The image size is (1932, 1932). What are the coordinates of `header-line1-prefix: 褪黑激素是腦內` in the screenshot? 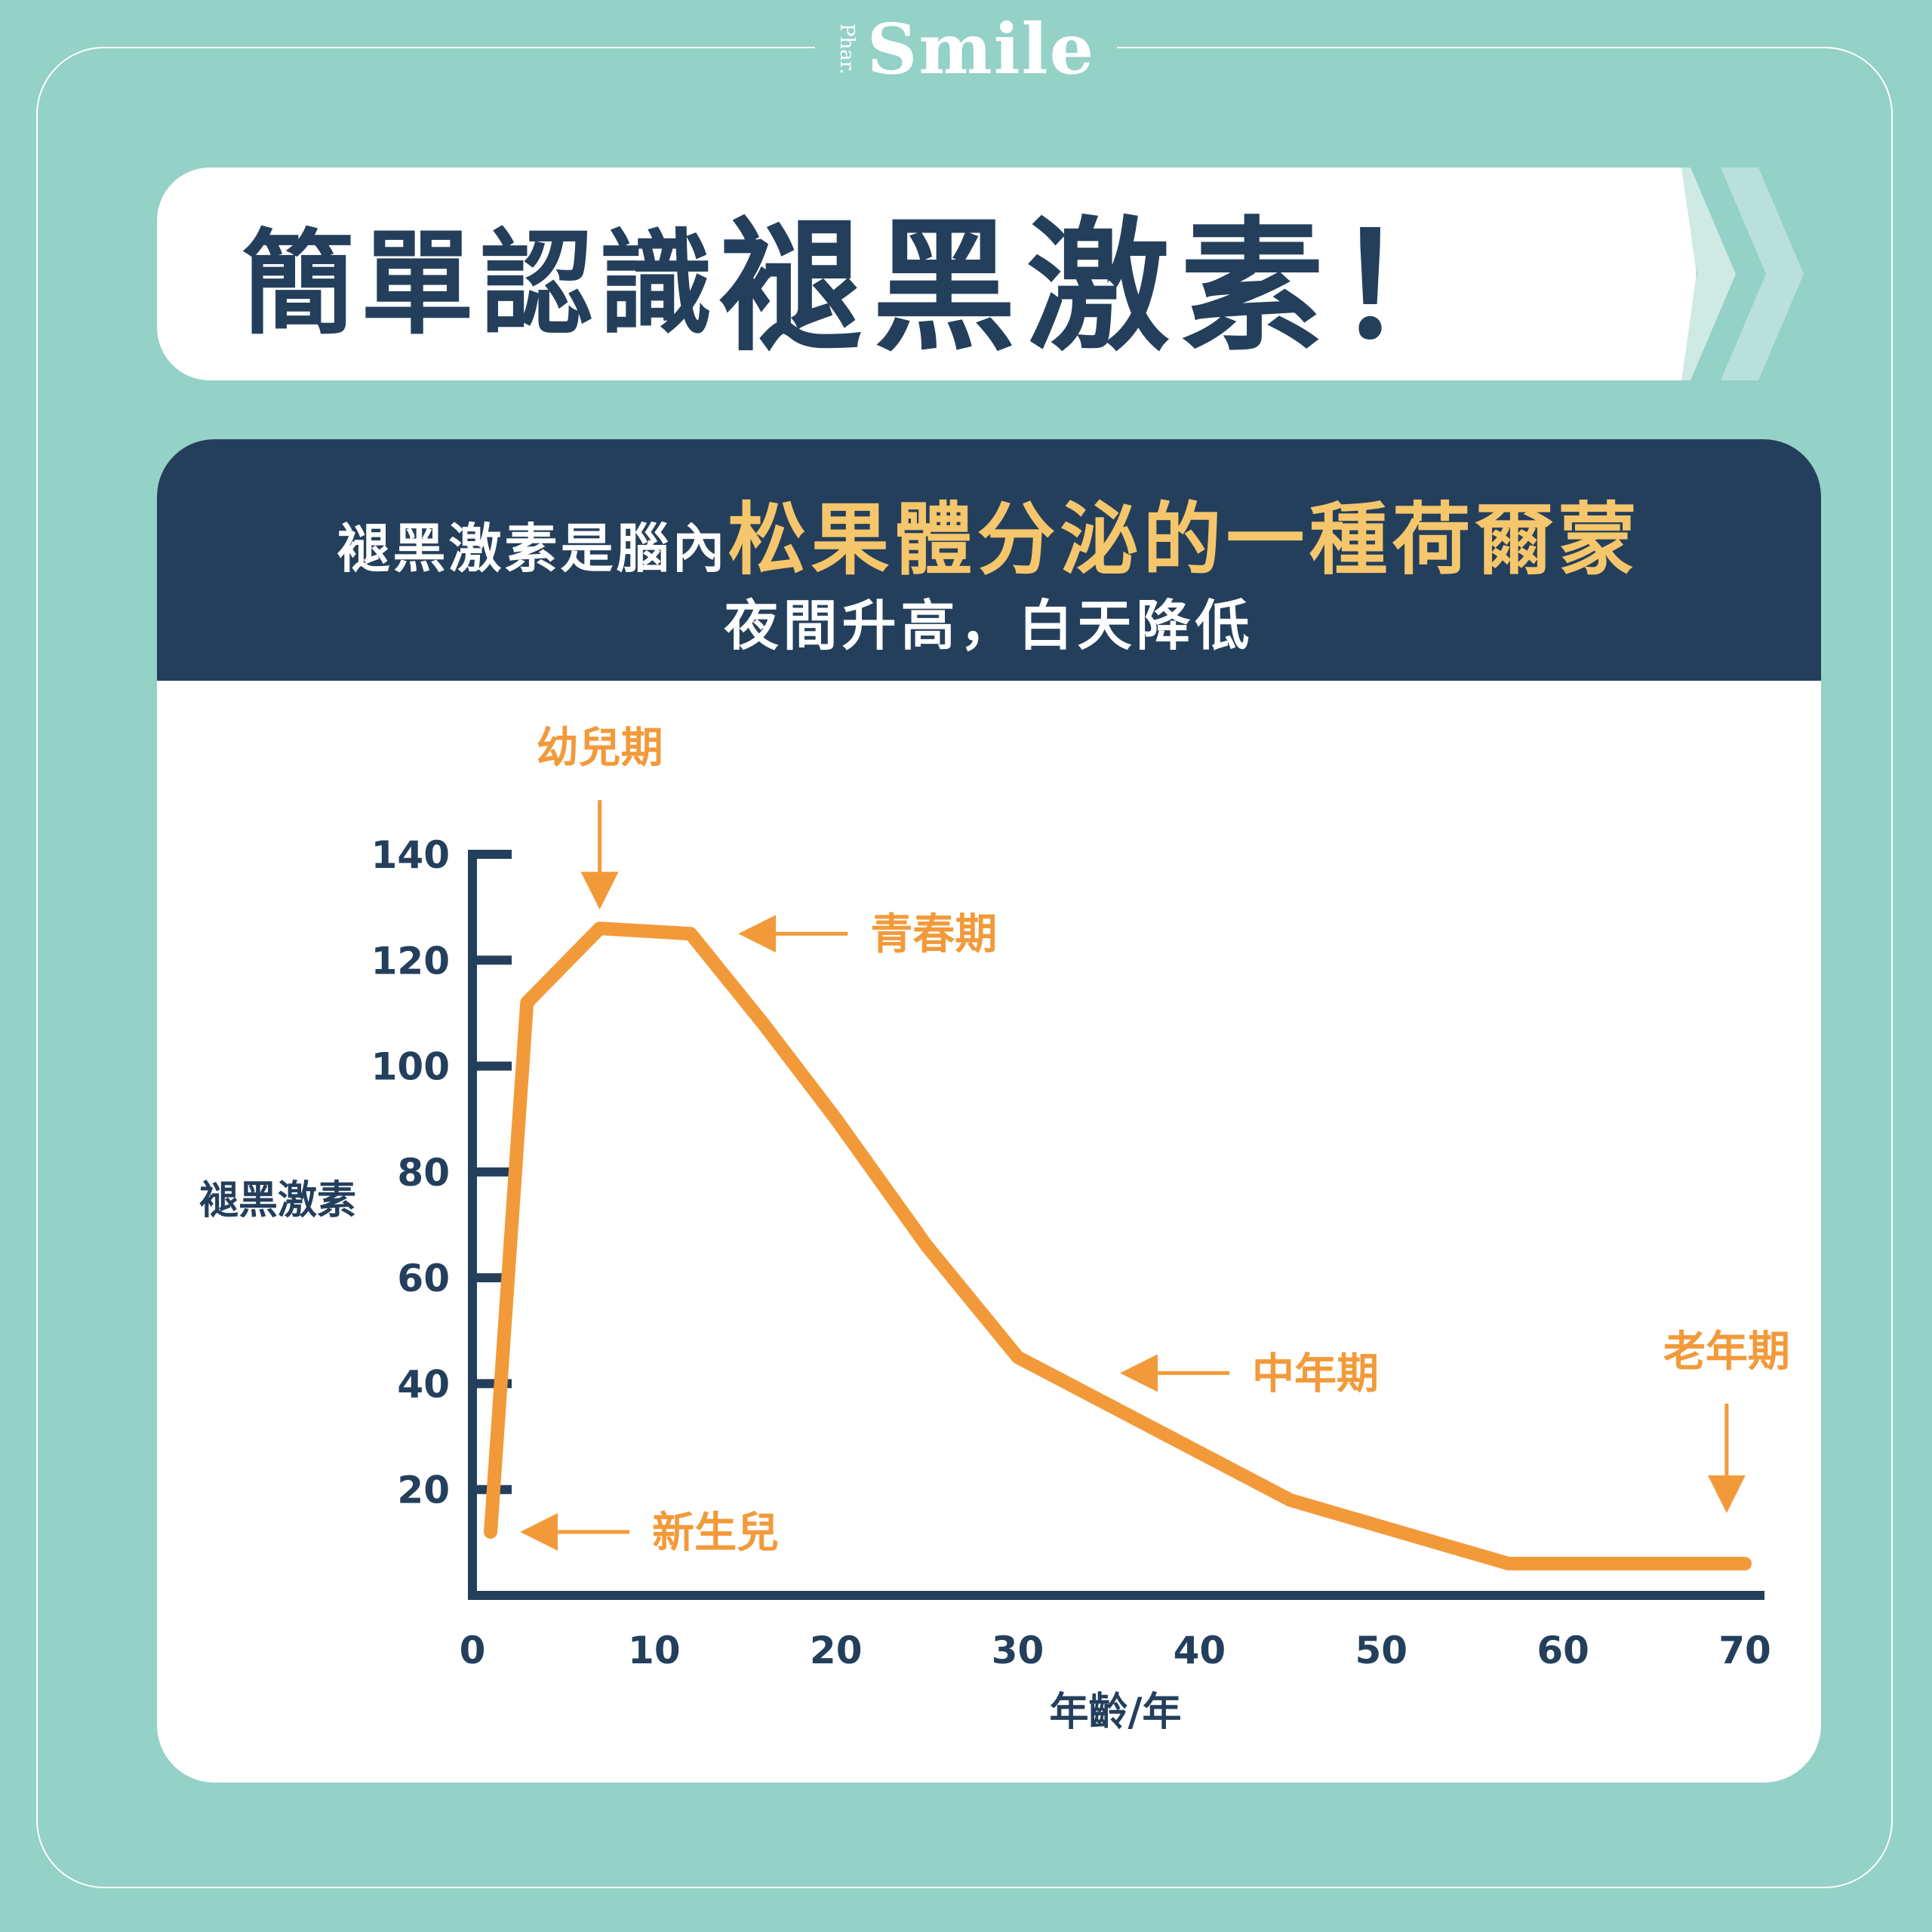 It's located at (532, 549).